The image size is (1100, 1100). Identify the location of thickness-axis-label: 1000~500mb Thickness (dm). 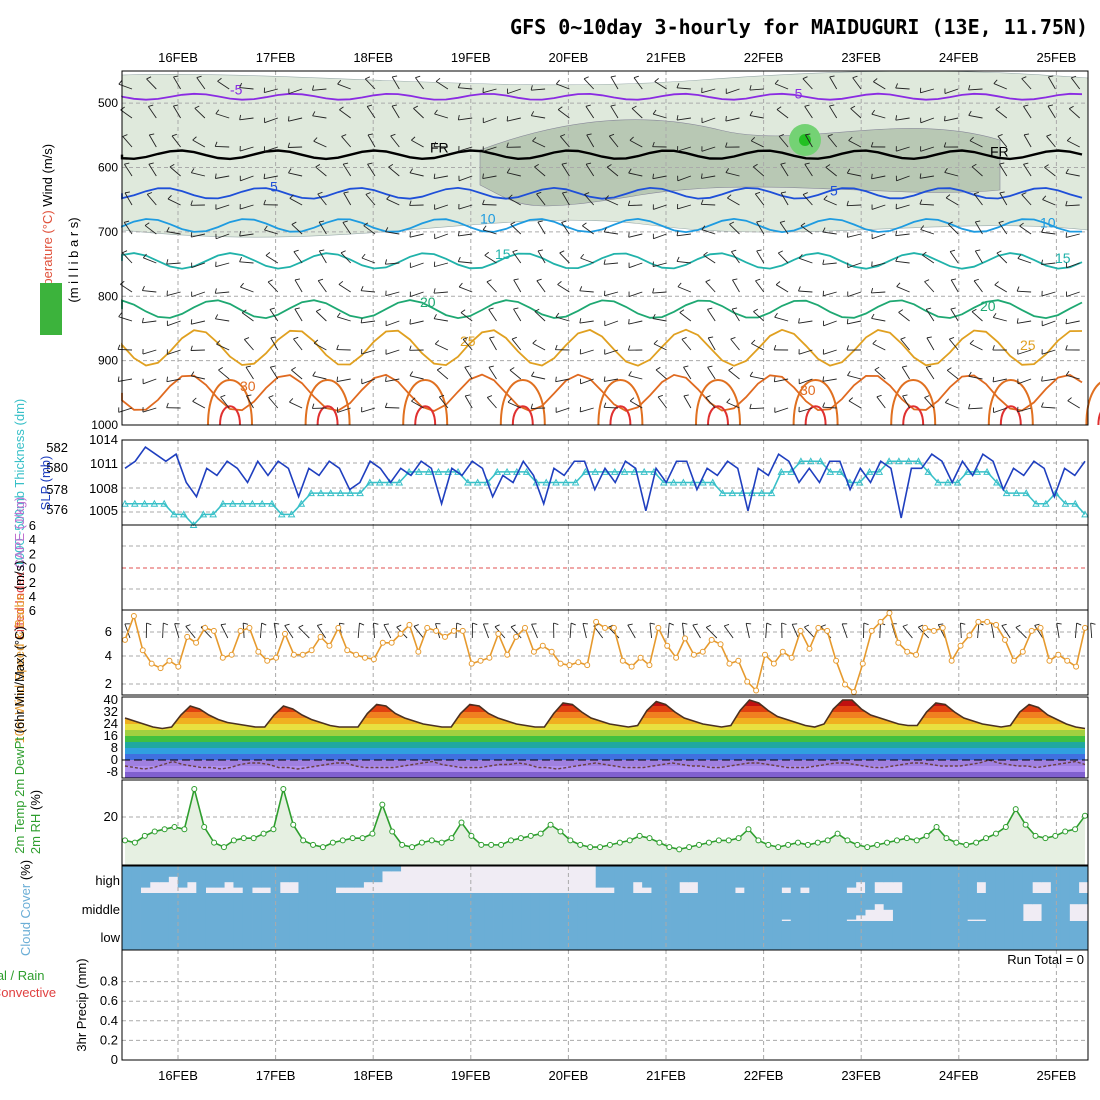
(19, 483).